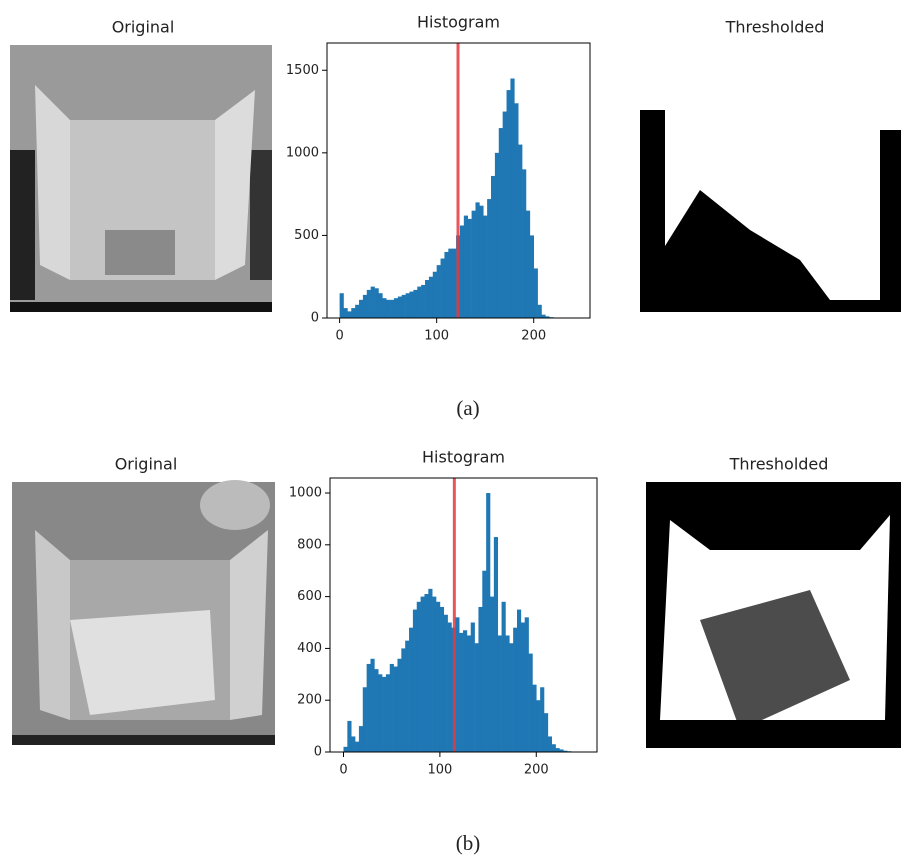 Image resolution: width=901 pixels, height=866 pixels. Describe the element at coordinates (468, 843) in the screenshot. I see `caption: (b)` at that location.